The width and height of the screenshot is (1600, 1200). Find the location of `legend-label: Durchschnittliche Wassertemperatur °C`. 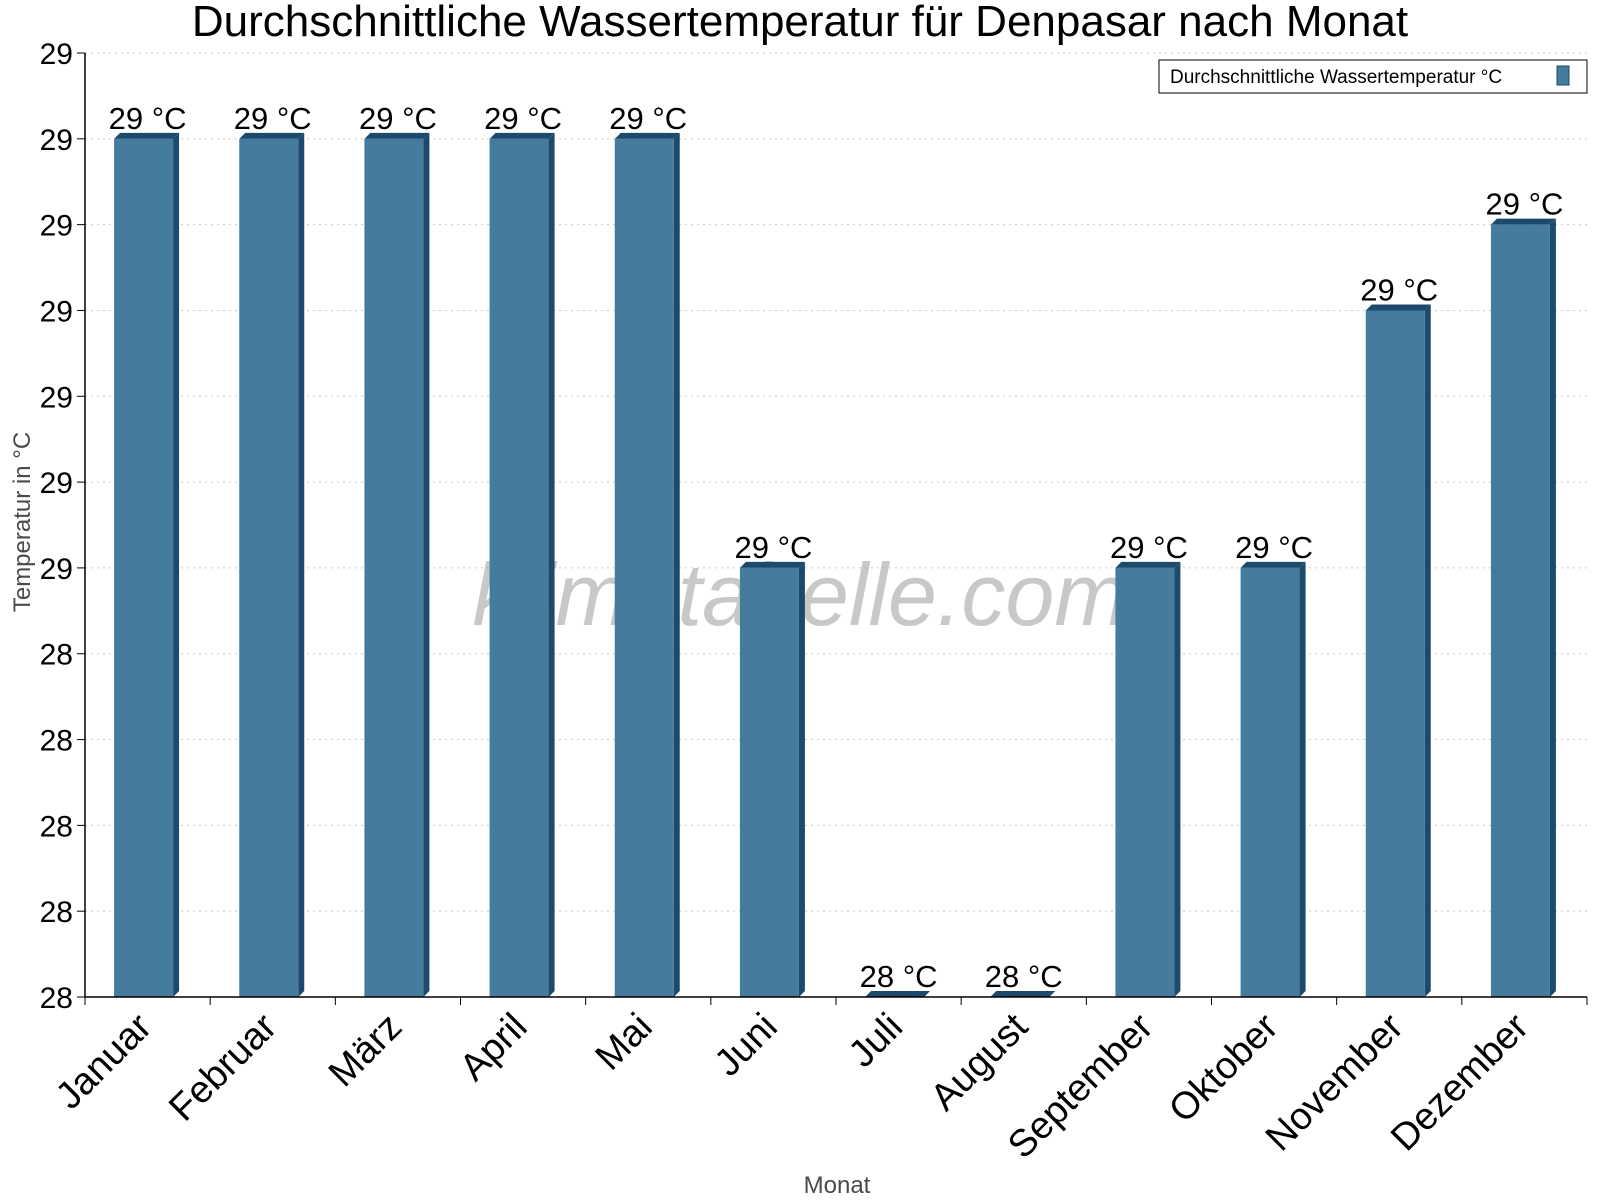

legend-label: Durchschnittliche Wassertemperatur °C is located at coordinates (1336, 77).